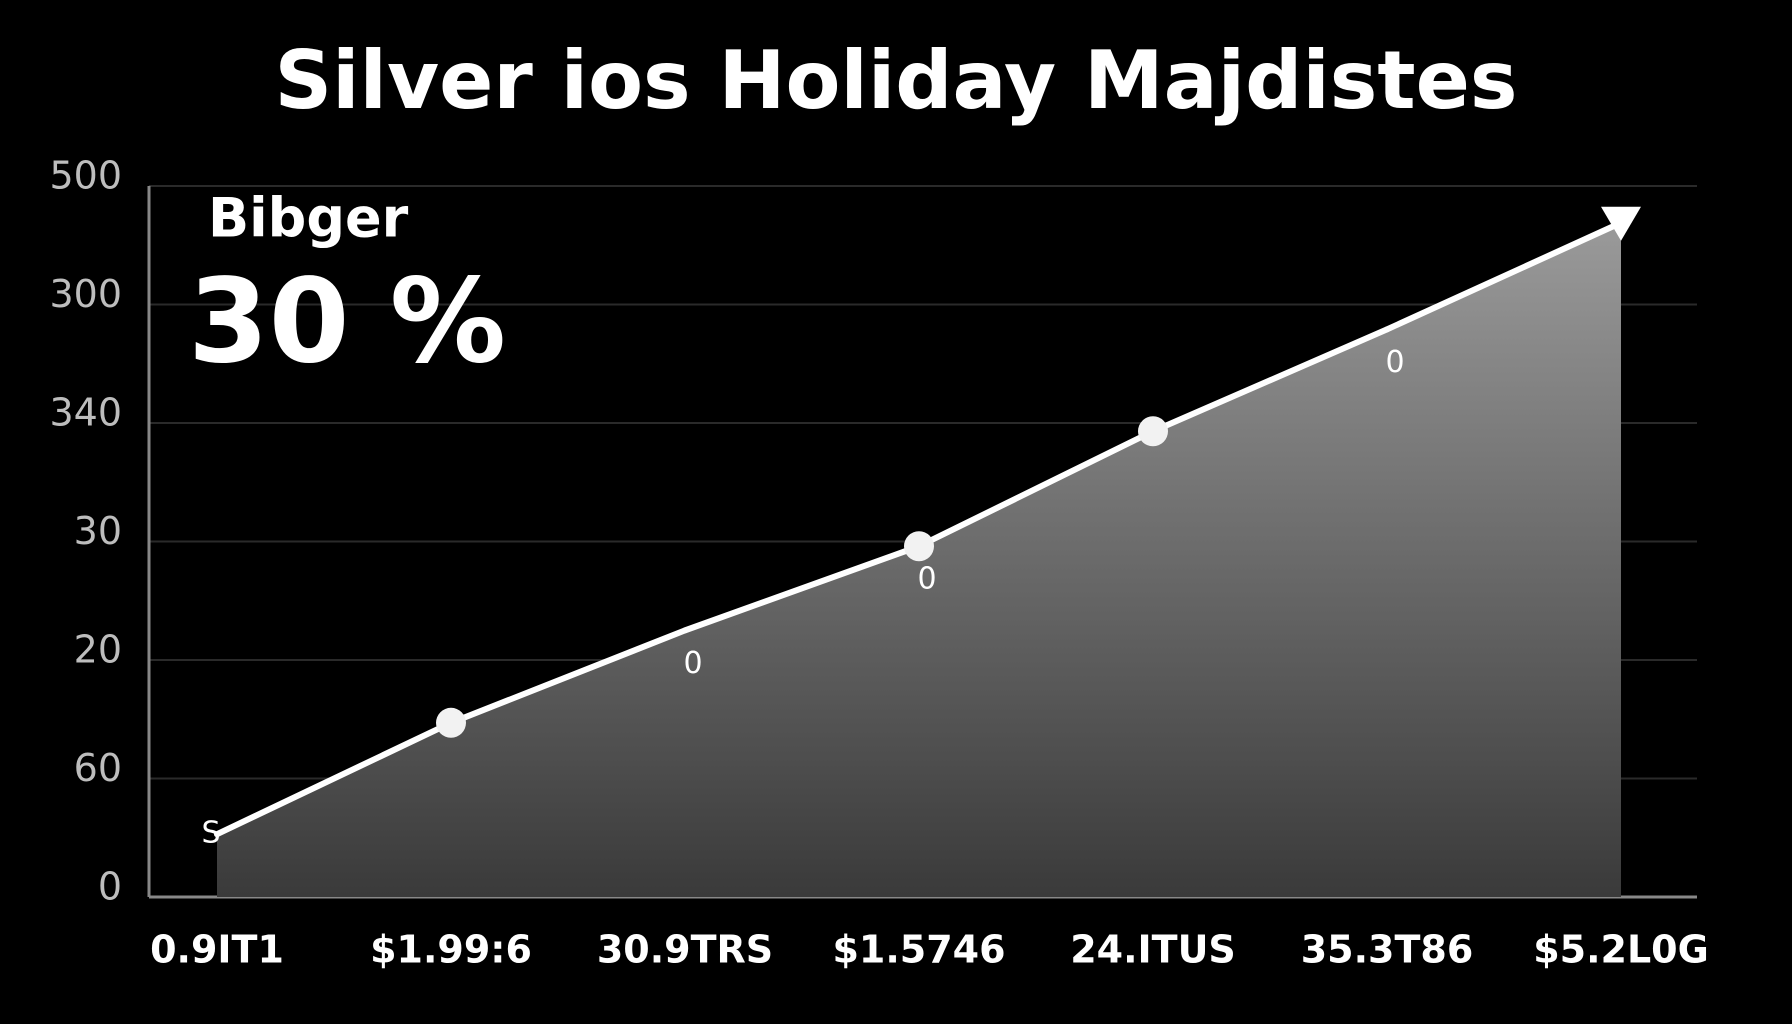 The height and width of the screenshot is (1024, 1792). I want to click on y-tick-label: 300, so click(85, 294).